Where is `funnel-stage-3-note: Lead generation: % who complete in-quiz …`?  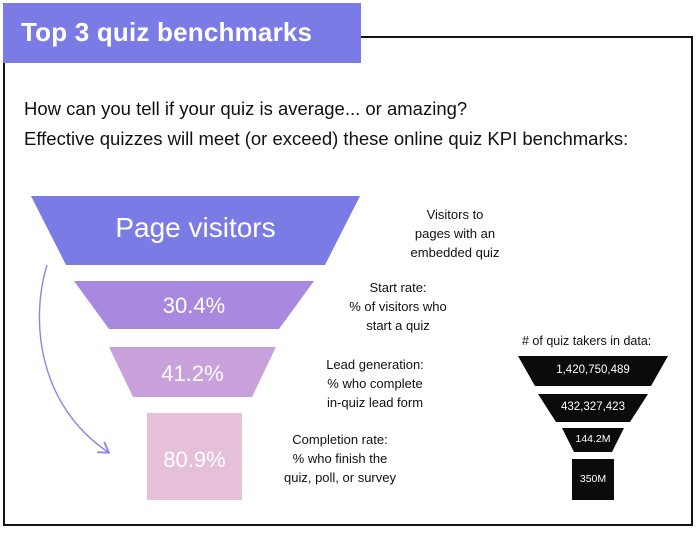
funnel-stage-3-note: Lead generation: % who complete in-quiz … is located at coordinates (375, 383).